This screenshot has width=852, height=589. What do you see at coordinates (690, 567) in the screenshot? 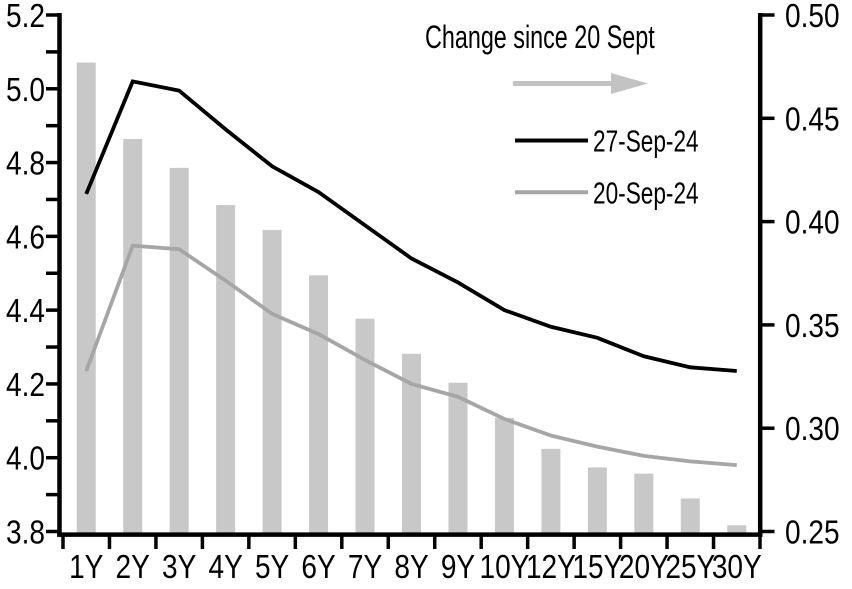
I see `x-axis-category-label: 25Y` at bounding box center [690, 567].